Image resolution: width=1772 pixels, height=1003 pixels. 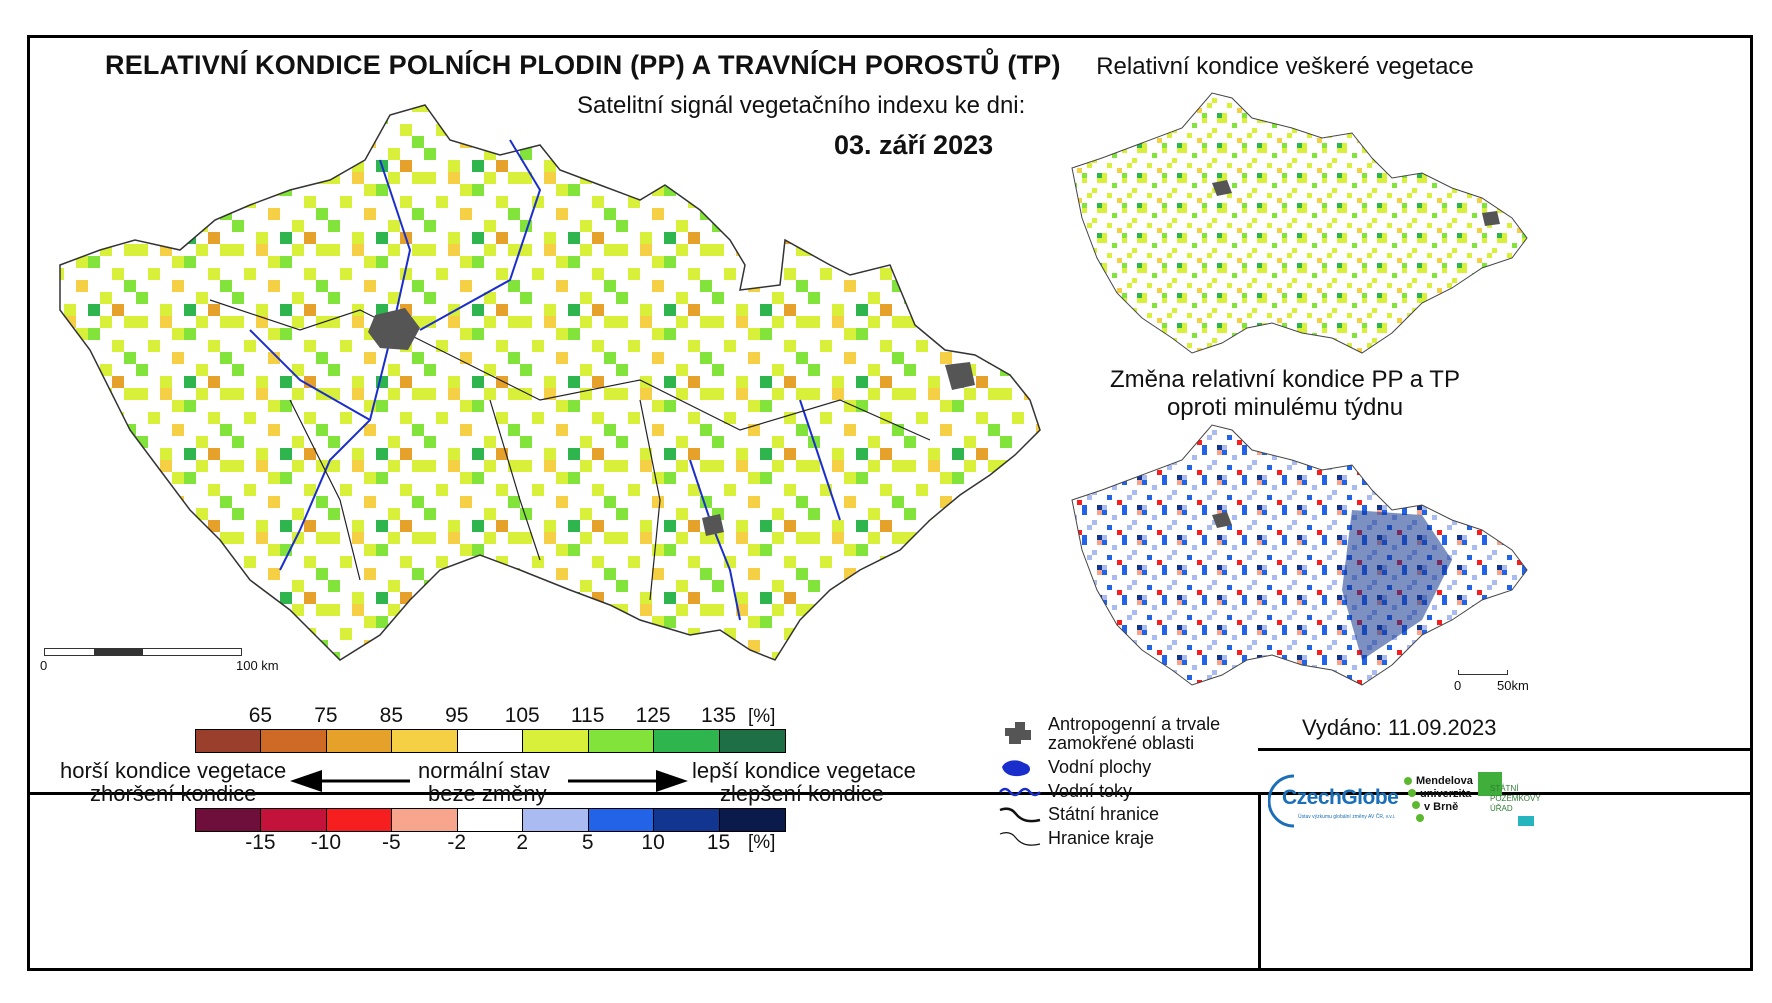 I want to click on change-colorbar, so click(x=490, y=820).